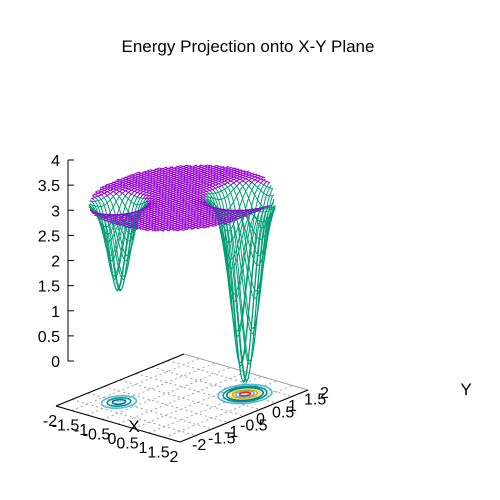  Describe the element at coordinates (49, 337) in the screenshot. I see `z-tick-label: 0.5` at that location.